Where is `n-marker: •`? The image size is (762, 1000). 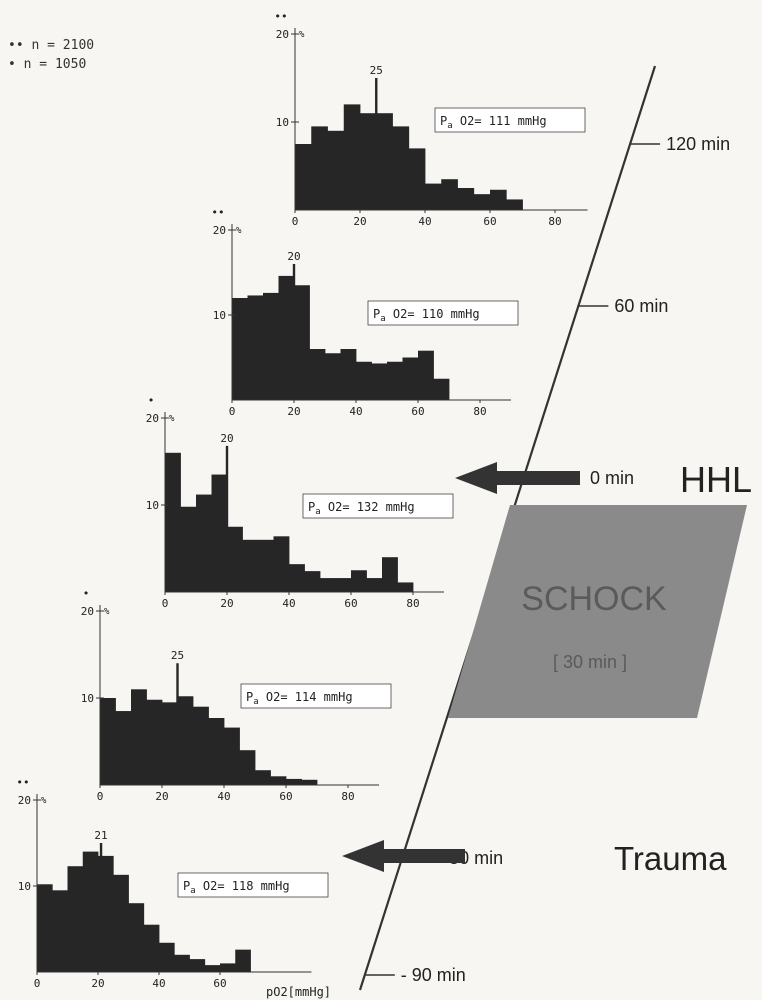 n-marker: • is located at coordinates (86, 593).